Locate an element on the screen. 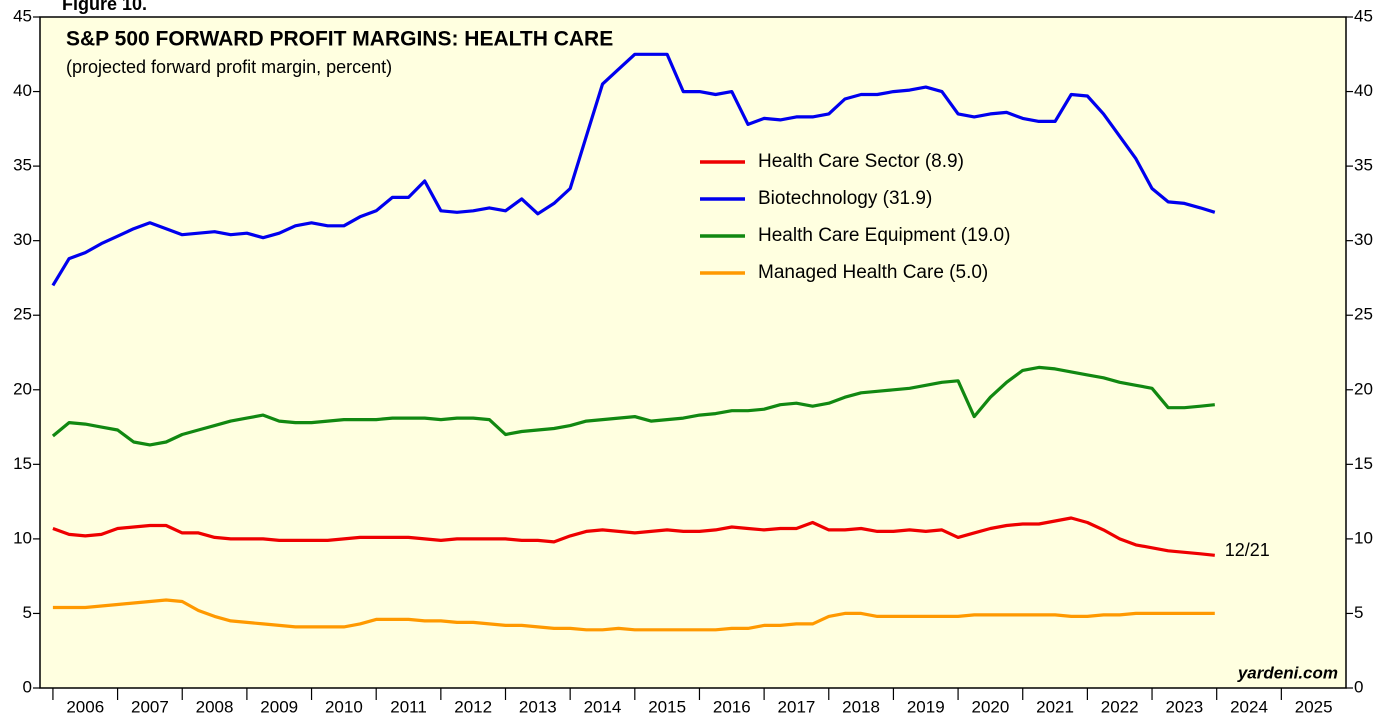  x-tick-label: 2015 is located at coordinates (667, 706).